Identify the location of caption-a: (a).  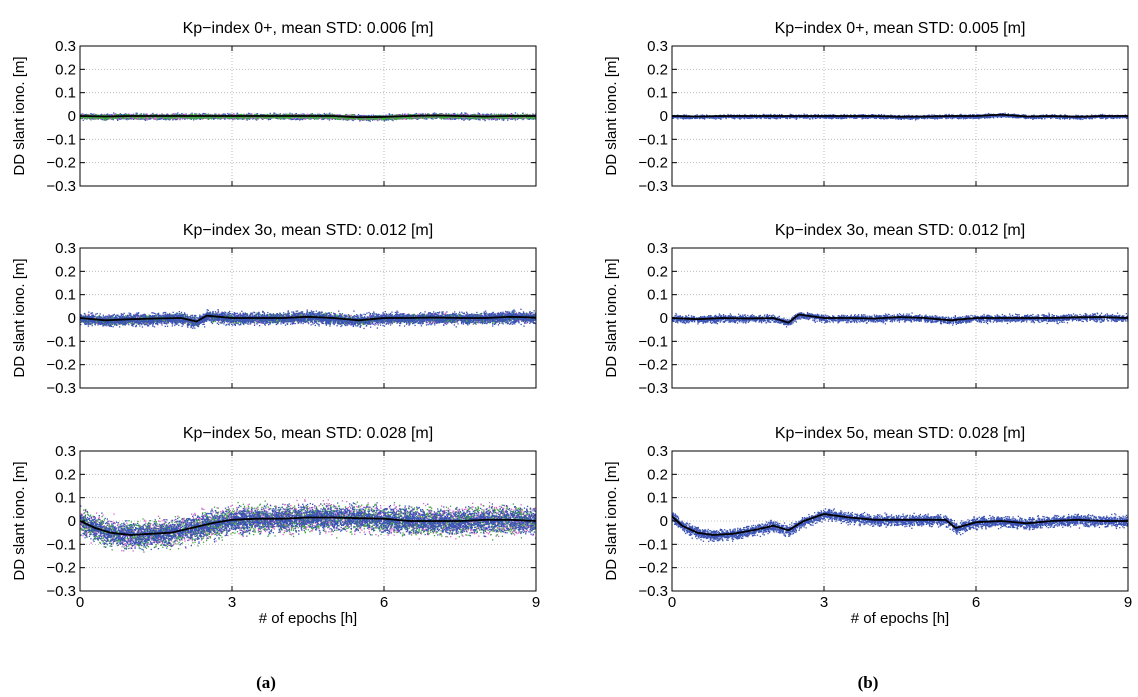
(266, 682).